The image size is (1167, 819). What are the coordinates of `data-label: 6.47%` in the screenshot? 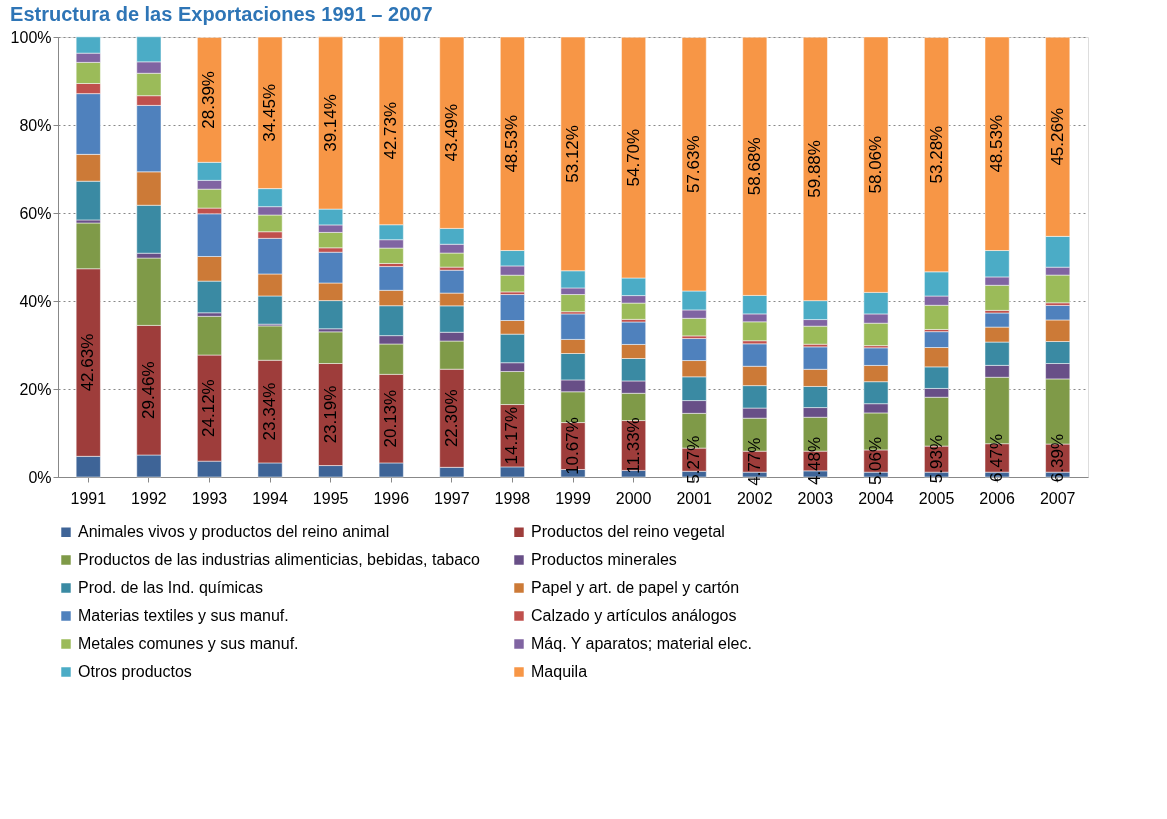 It's located at (997, 458).